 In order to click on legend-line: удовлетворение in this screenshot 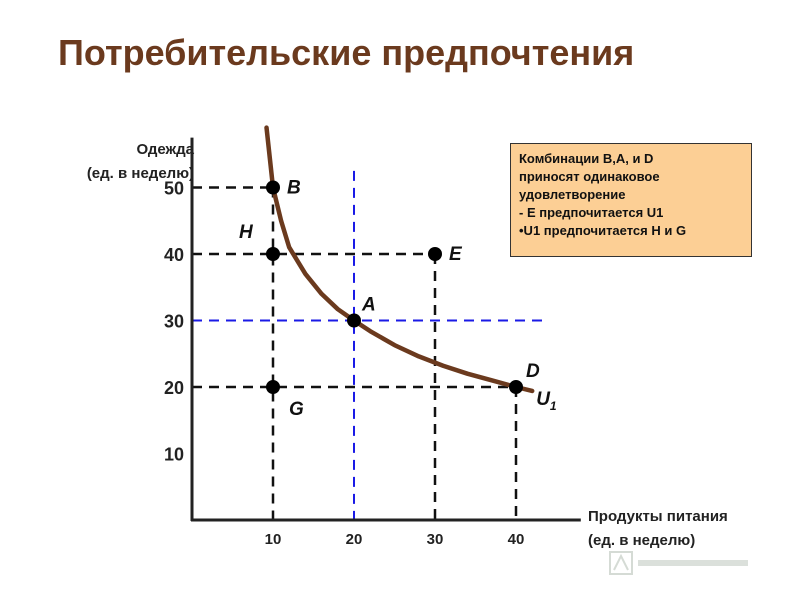, I will do `click(572, 194)`.